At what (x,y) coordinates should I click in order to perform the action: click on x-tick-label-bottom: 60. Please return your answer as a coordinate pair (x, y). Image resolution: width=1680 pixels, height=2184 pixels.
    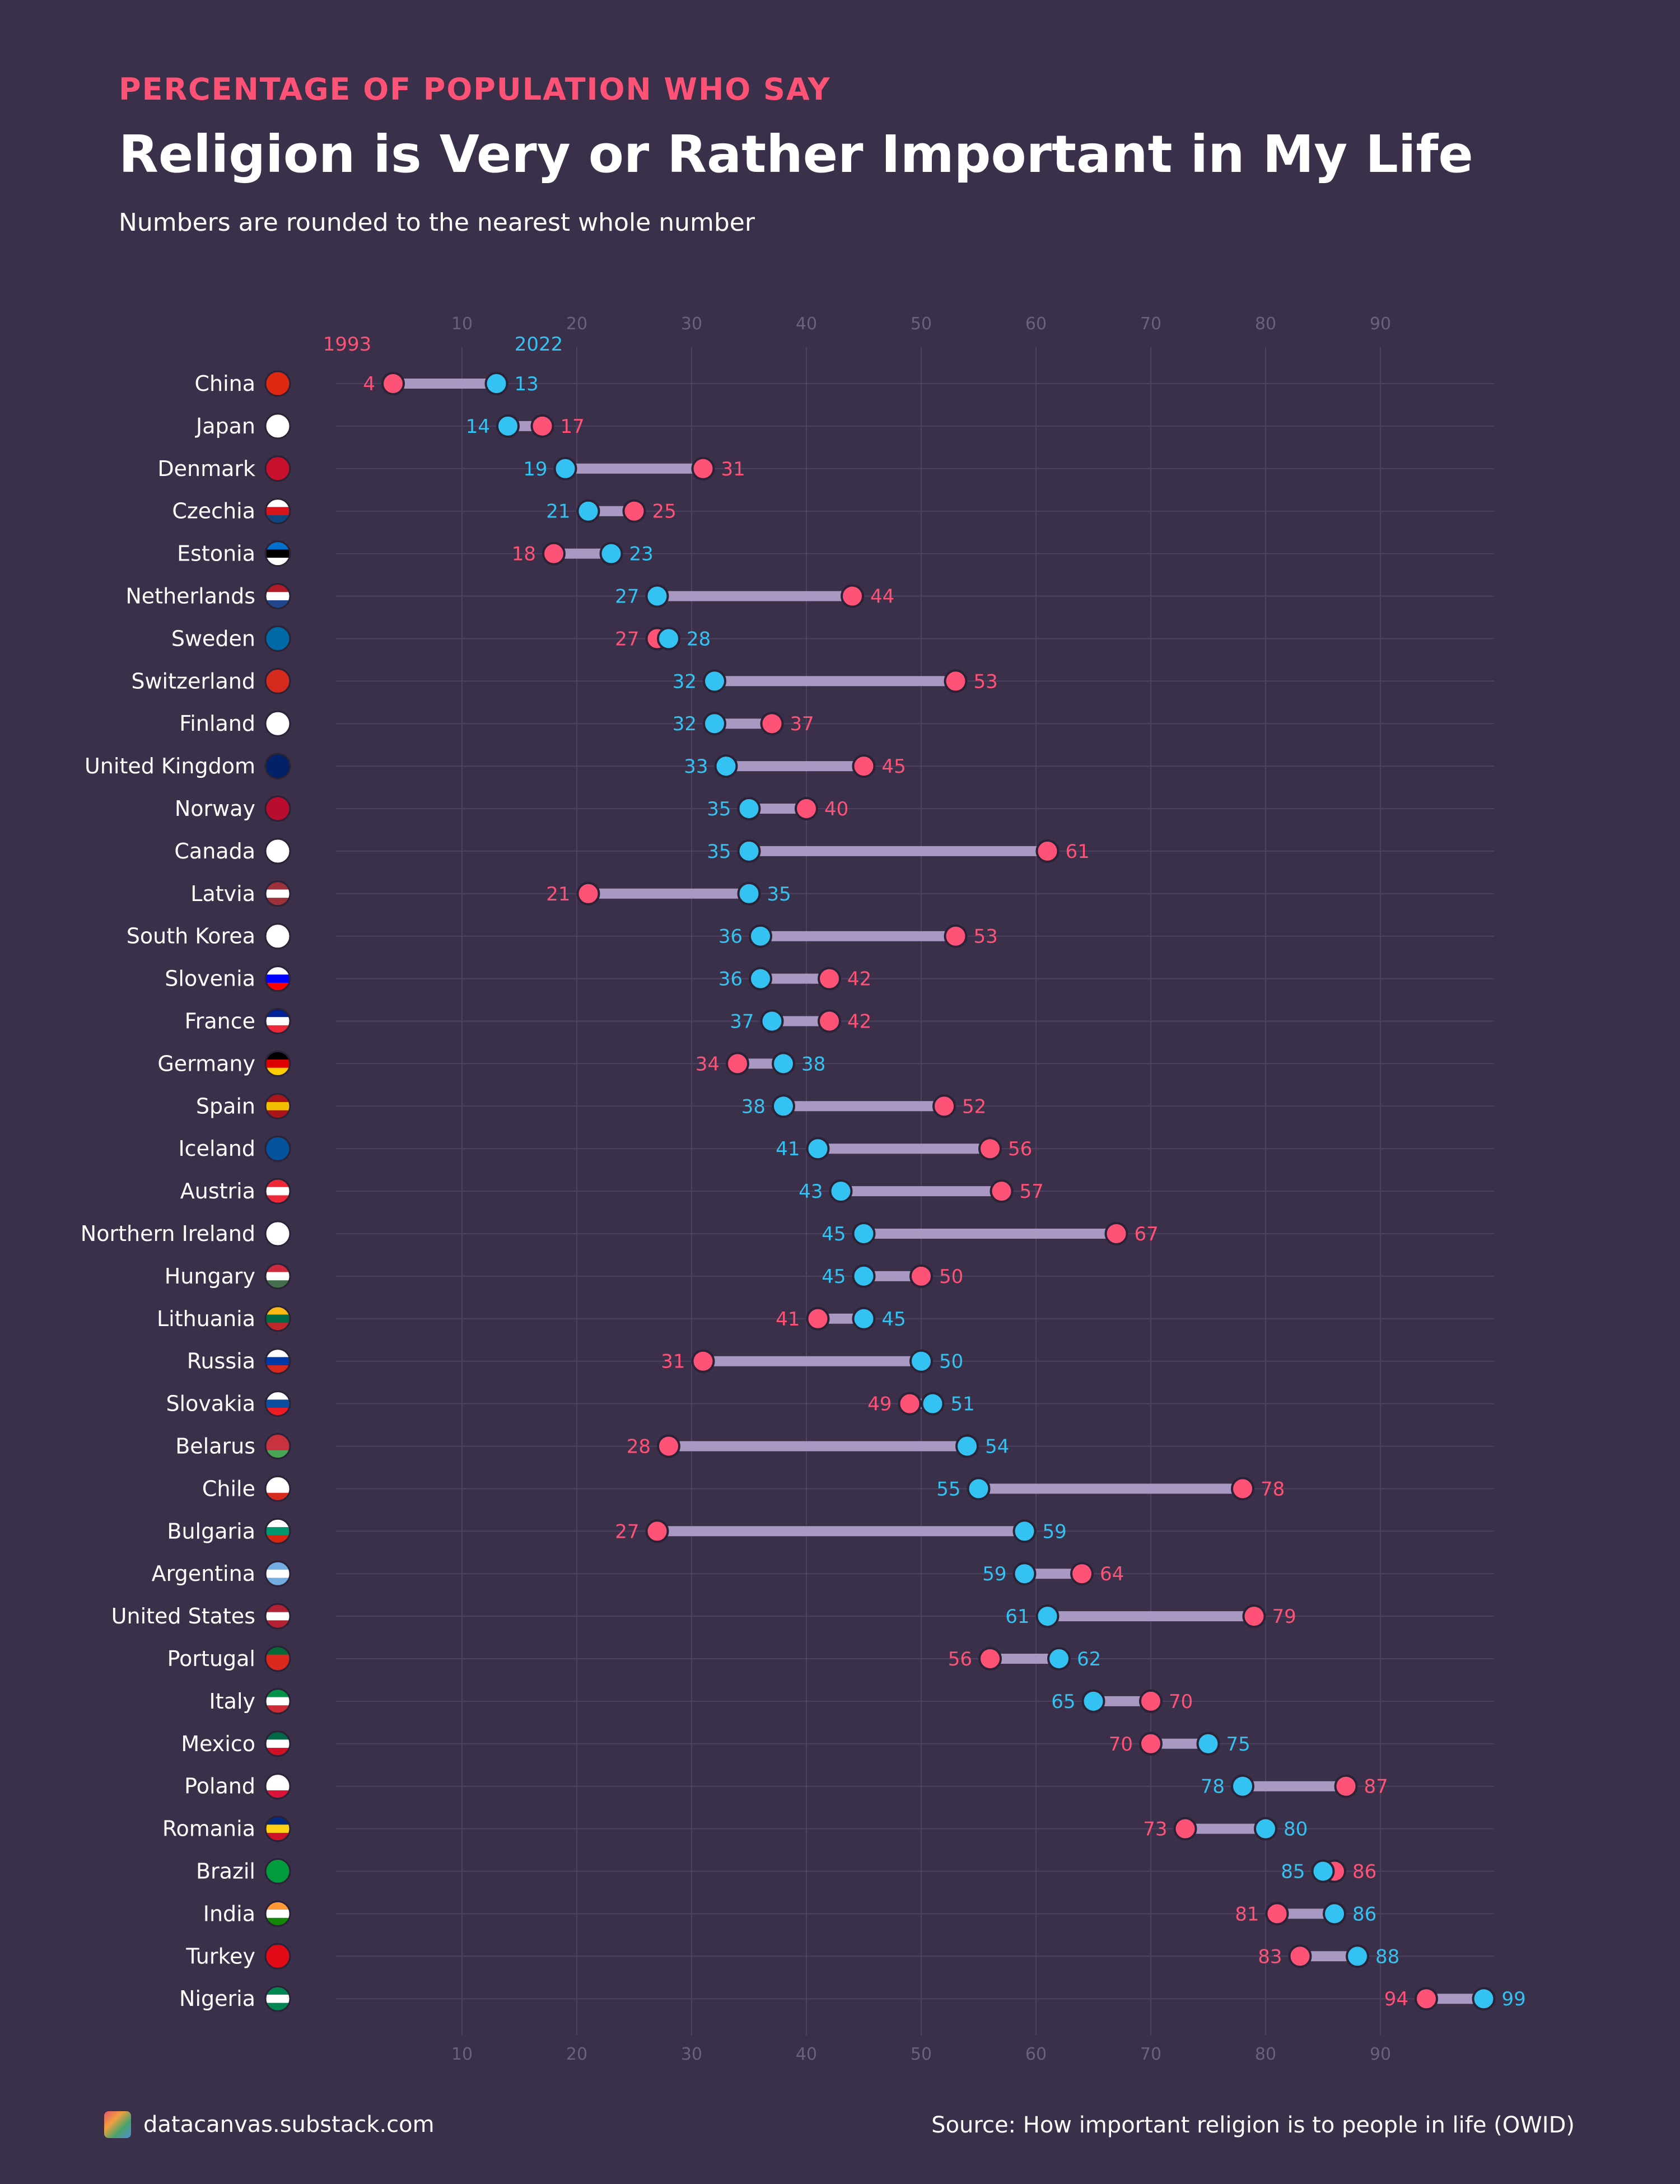
    Looking at the image, I should click on (1036, 2054).